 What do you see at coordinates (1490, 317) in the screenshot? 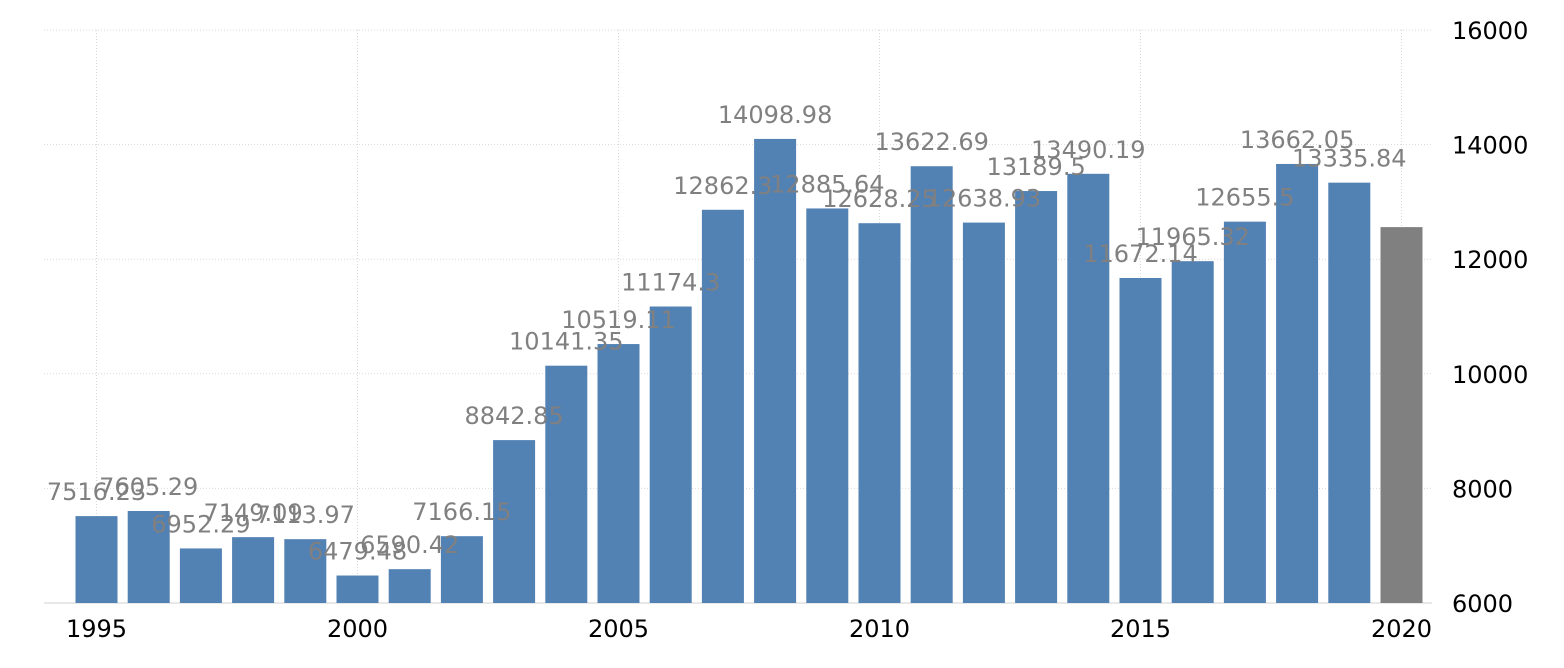
I see `y-axis-ticks: 6000 8000 10000 12000 14000 16000` at bounding box center [1490, 317].